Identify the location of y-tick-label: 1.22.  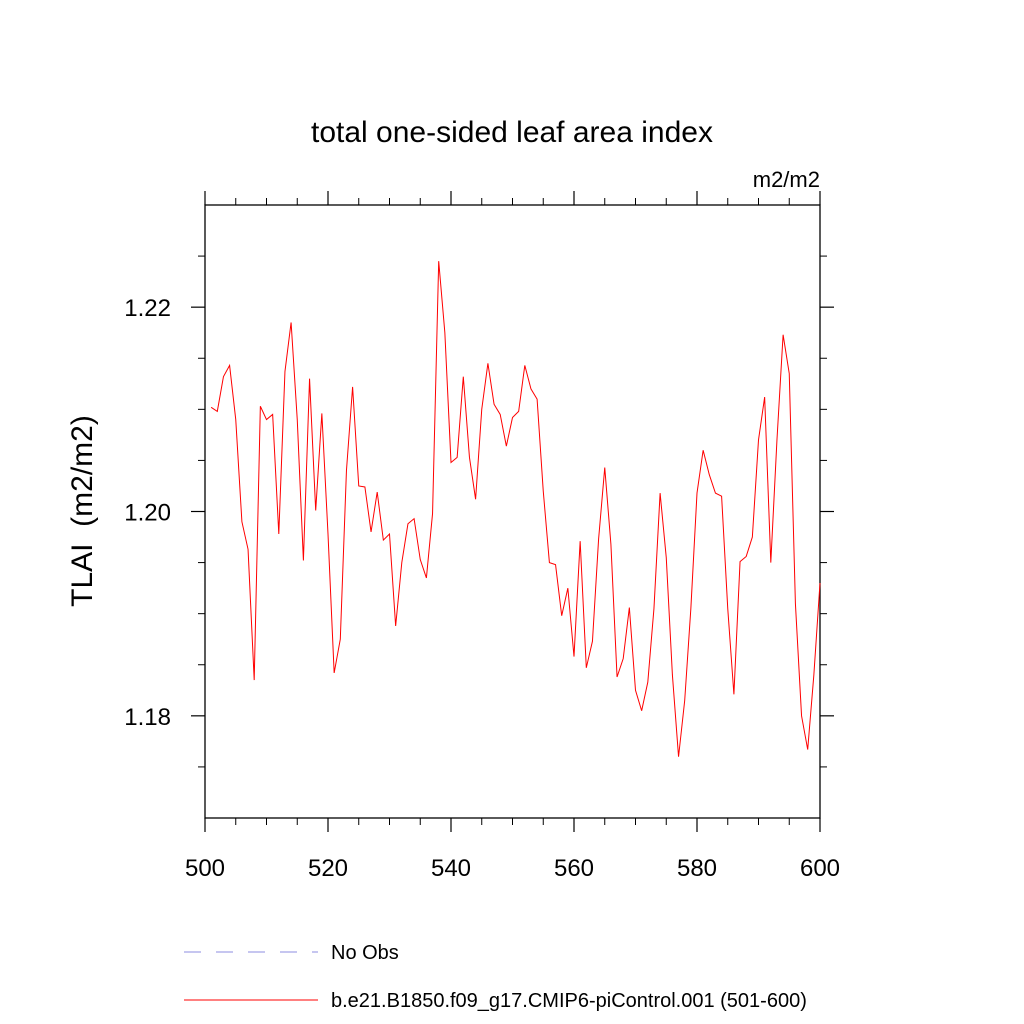
(147, 308).